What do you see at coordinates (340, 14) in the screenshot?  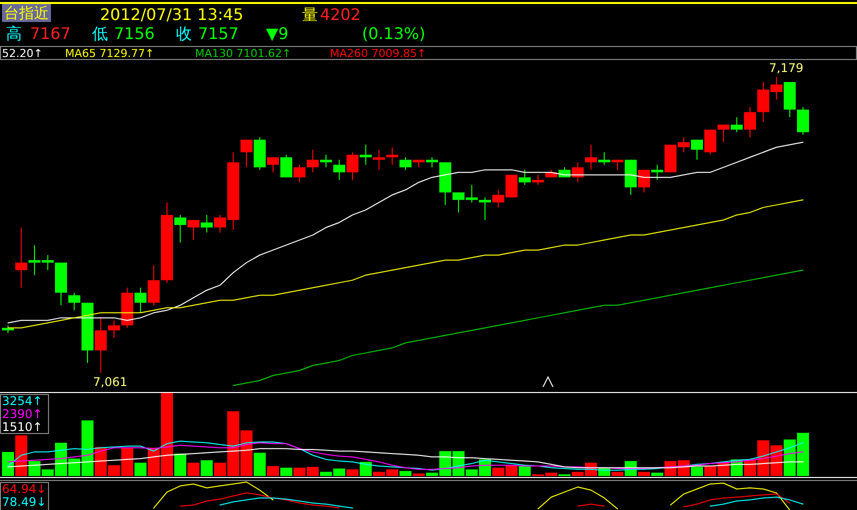 I see `text: 4202` at bounding box center [340, 14].